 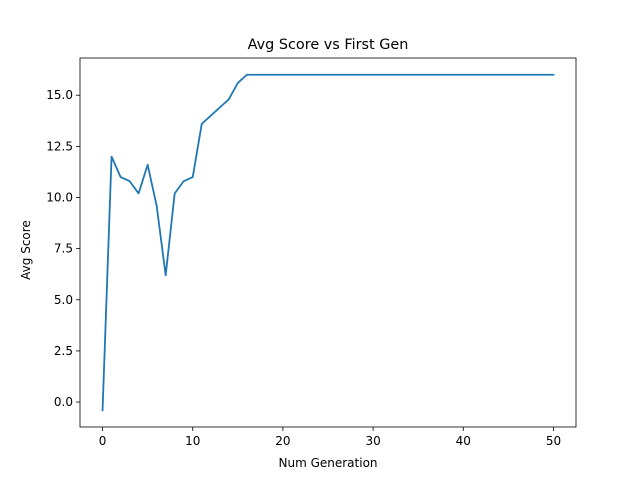 What do you see at coordinates (63, 351) in the screenshot?
I see `y-tick-label: 2.5` at bounding box center [63, 351].